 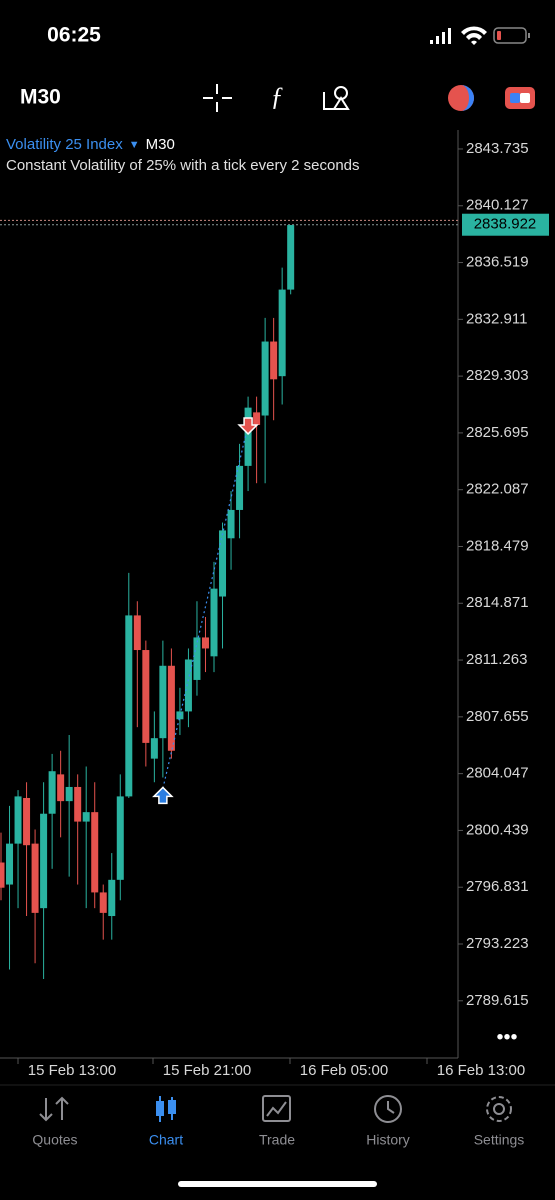 I want to click on x-tick-label: 16 Feb 13:00, so click(x=481, y=1070).